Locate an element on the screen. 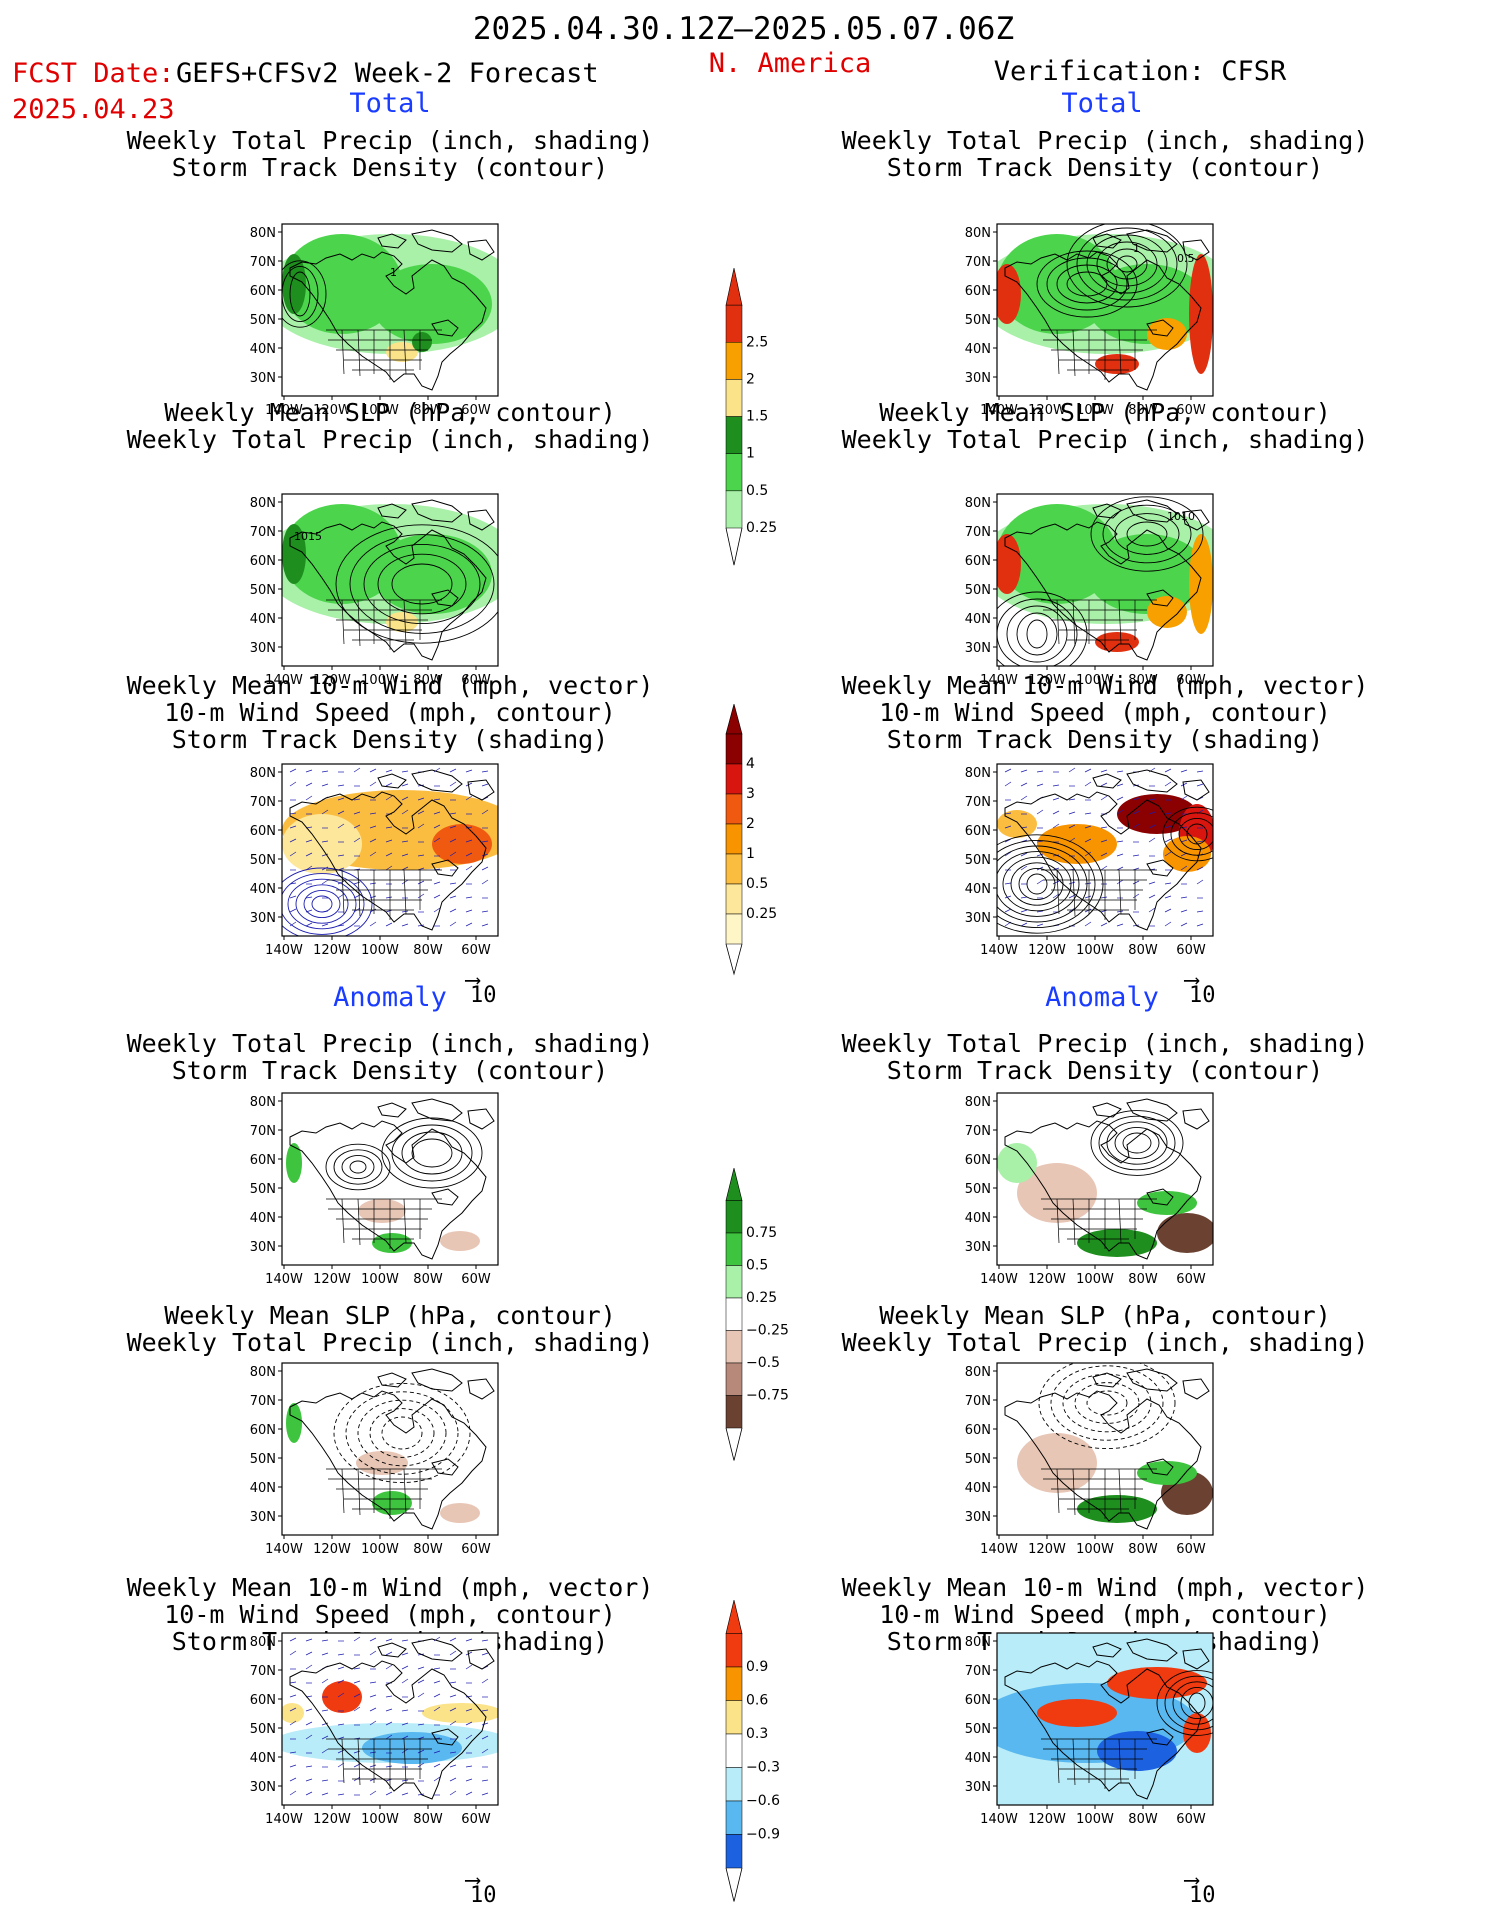  map-anom-wind-track-verification: 80N 70N 60N 50N 40N 30N 140W 120W 100W 80W 60W is located at coordinates (1095, 1733).